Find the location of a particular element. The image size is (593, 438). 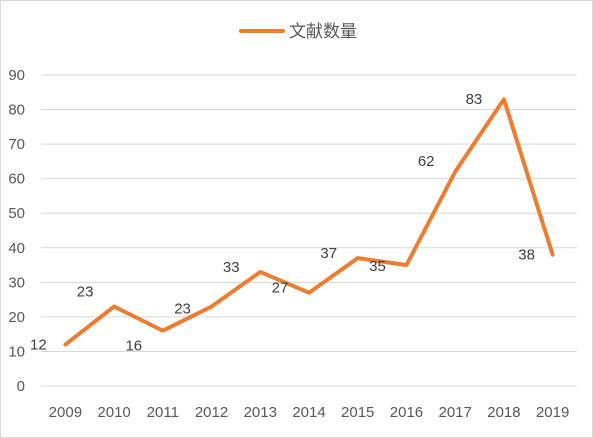

x-tick-label-2016: 2016 is located at coordinates (406, 412).